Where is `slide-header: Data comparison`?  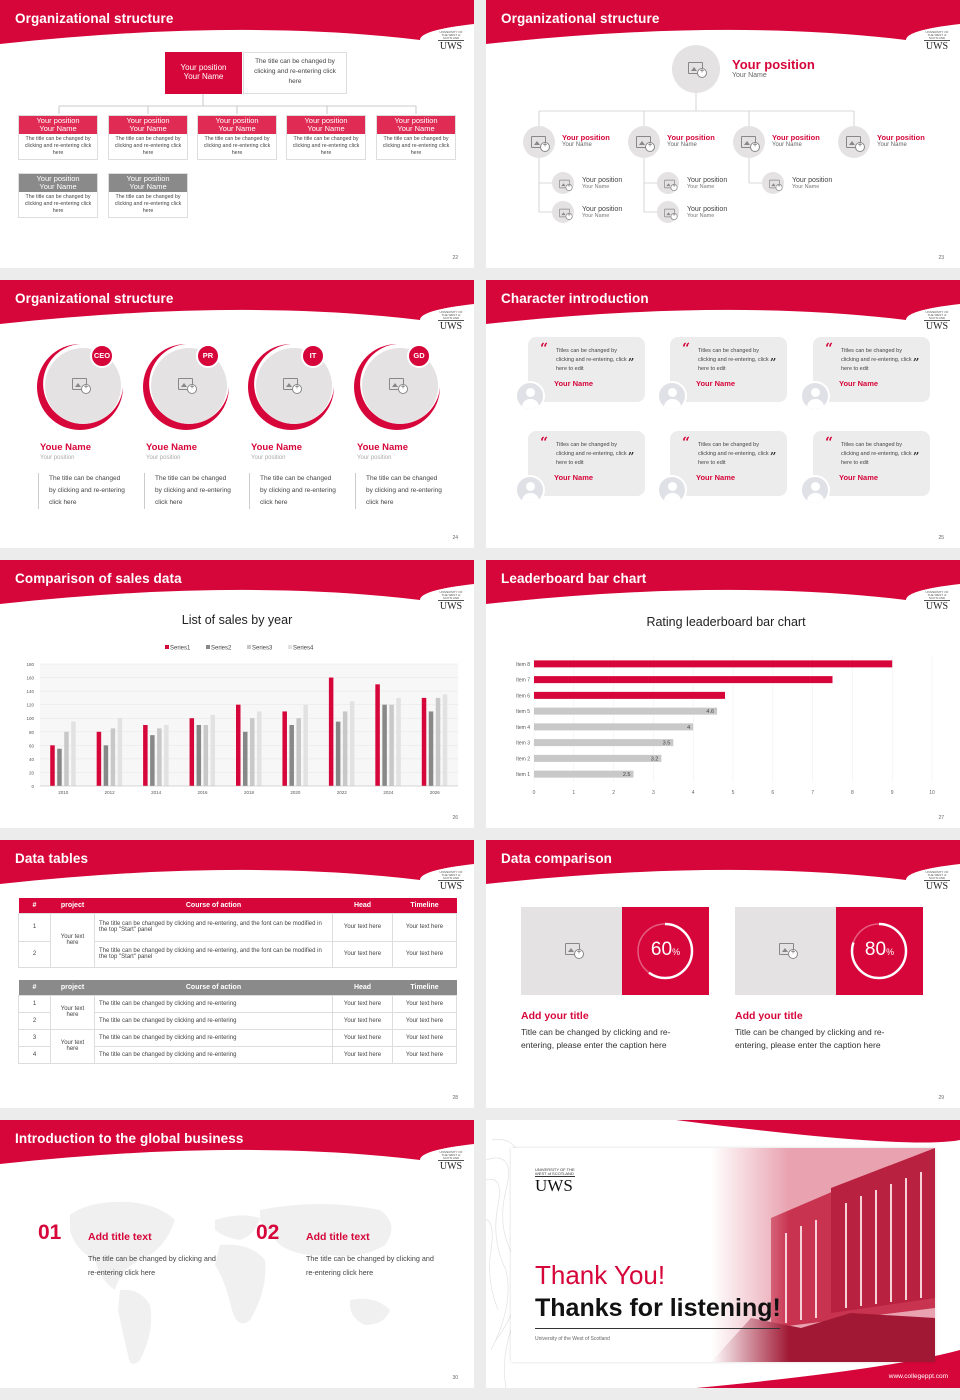 slide-header: Data comparison is located at coordinates (723, 862).